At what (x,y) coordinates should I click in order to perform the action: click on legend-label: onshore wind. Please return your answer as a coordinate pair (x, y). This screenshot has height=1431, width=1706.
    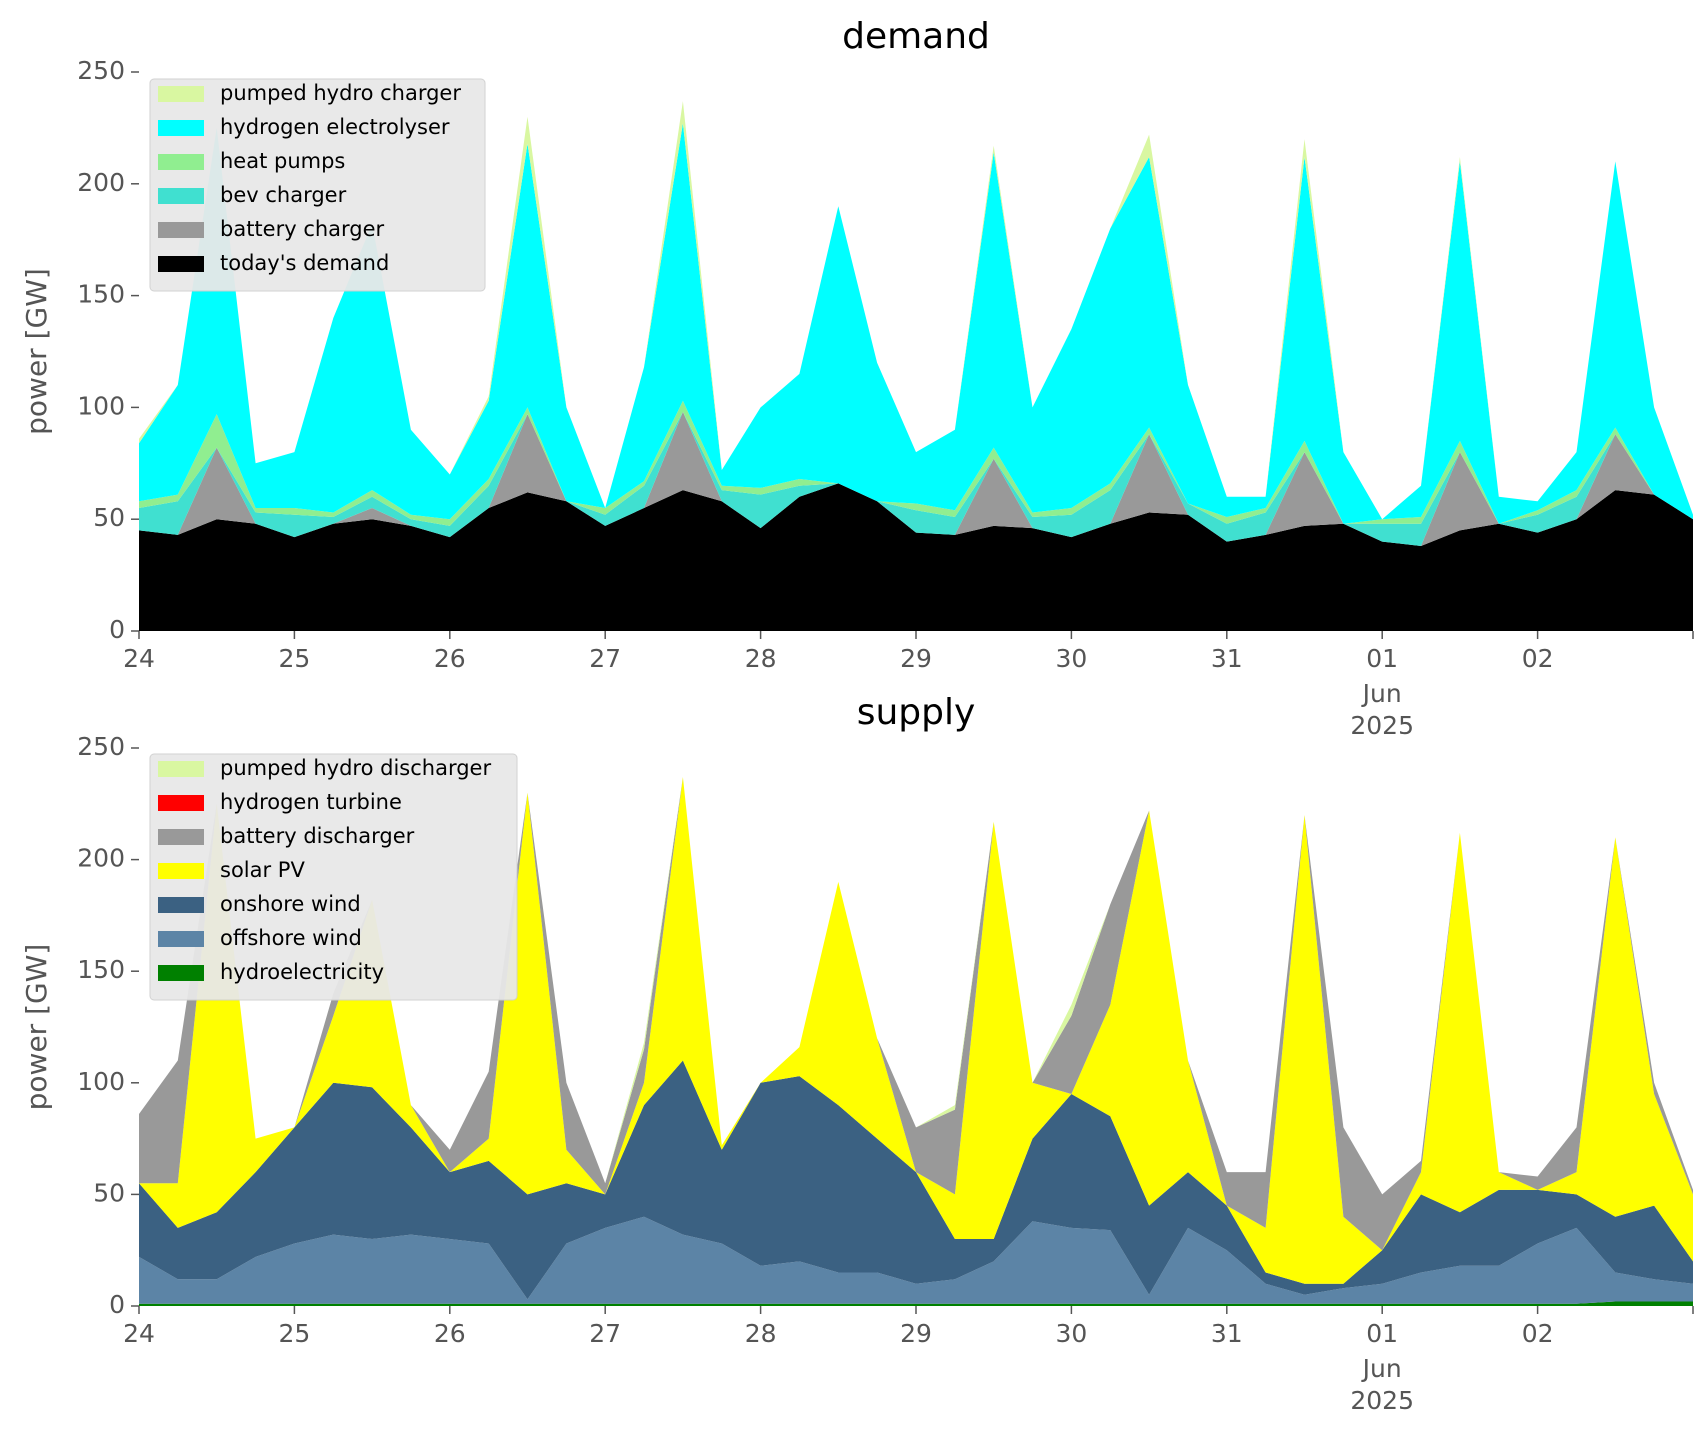
    Looking at the image, I should click on (290, 904).